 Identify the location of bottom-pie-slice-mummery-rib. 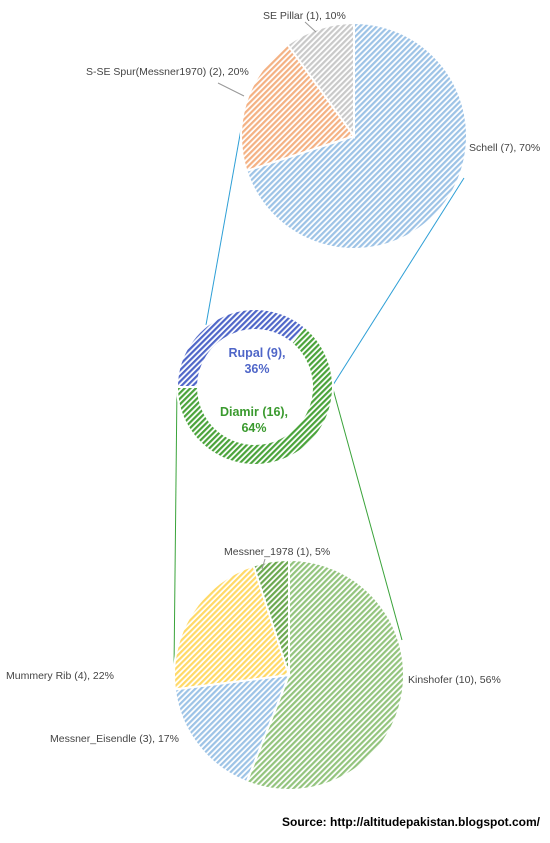
(232, 627).